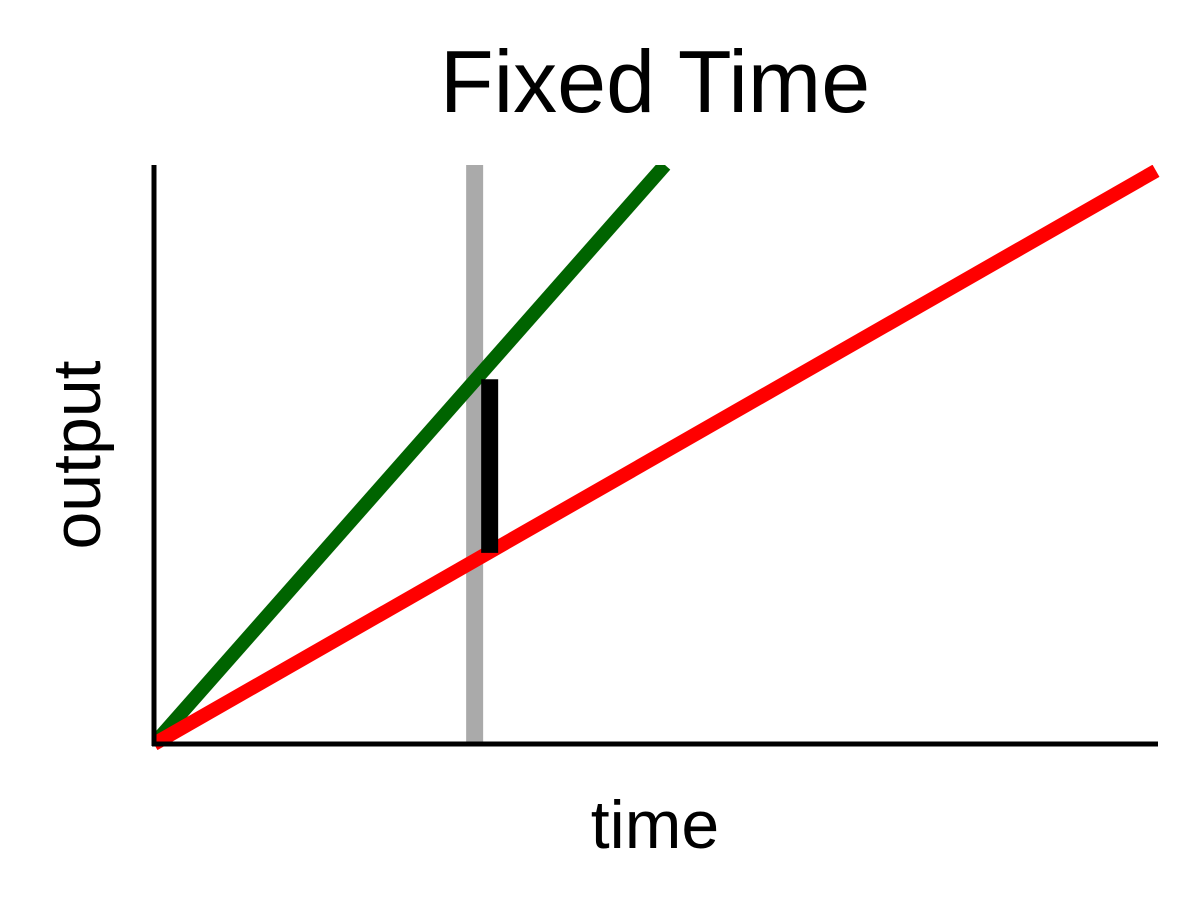 Image resolution: width=1200 pixels, height=900 pixels. I want to click on x-axis-label: time, so click(655, 825).